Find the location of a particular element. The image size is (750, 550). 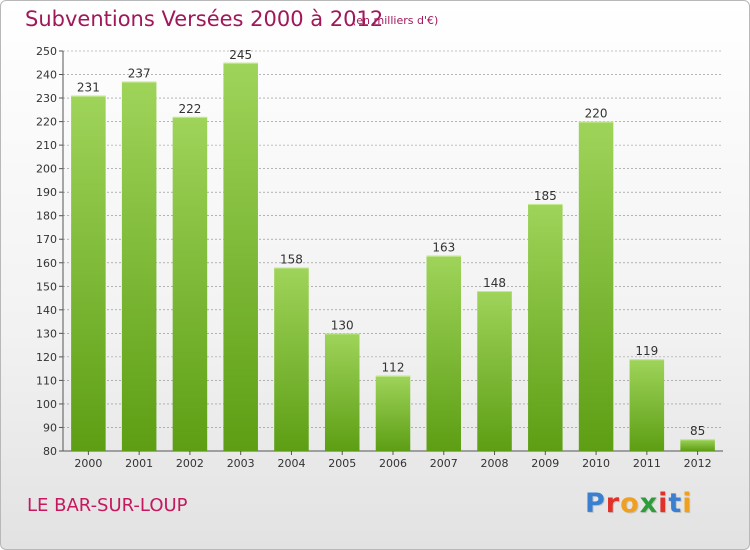

x-tick-label-2002: 2002 is located at coordinates (190, 463).